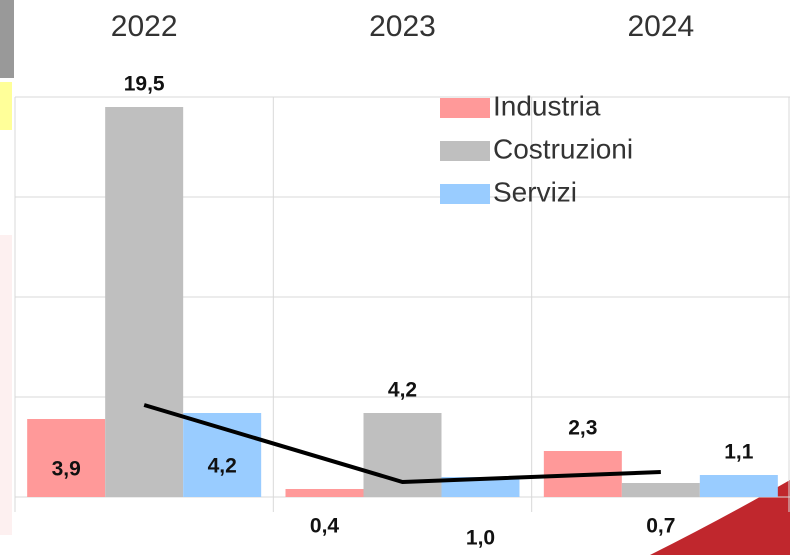 The width and height of the screenshot is (790, 555). What do you see at coordinates (402, 26) in the screenshot?
I see `x-tick-label: 2023` at bounding box center [402, 26].